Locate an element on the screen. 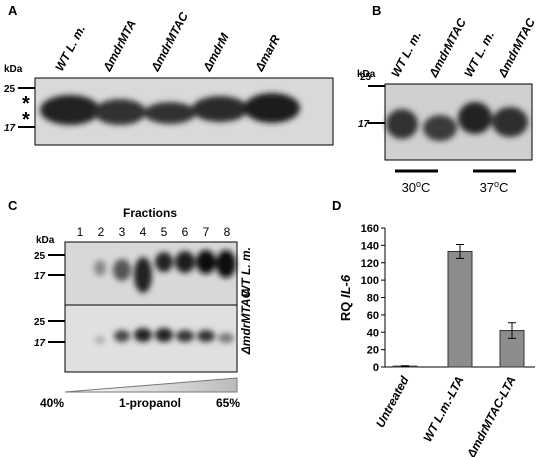 The height and width of the screenshot is (457, 546). y-axis-label: RQ IL-6 is located at coordinates (345, 297).